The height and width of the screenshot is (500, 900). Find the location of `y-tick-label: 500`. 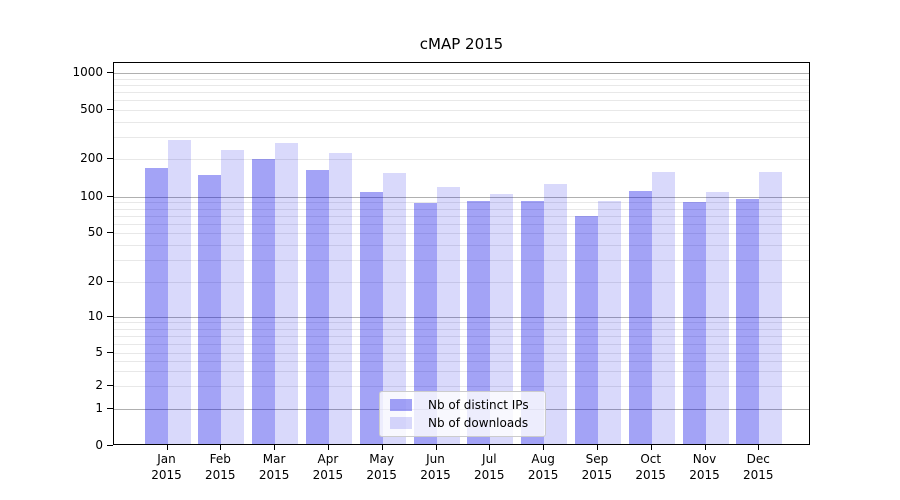

y-tick-label: 500 is located at coordinates (91, 109).